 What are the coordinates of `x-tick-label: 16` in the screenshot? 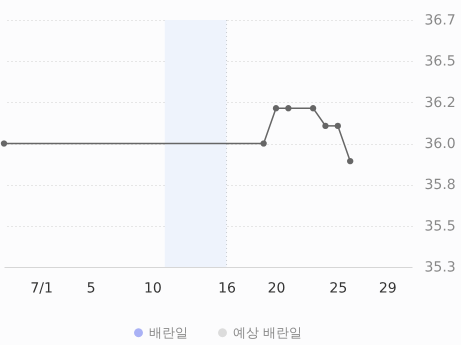 It's located at (227, 288).